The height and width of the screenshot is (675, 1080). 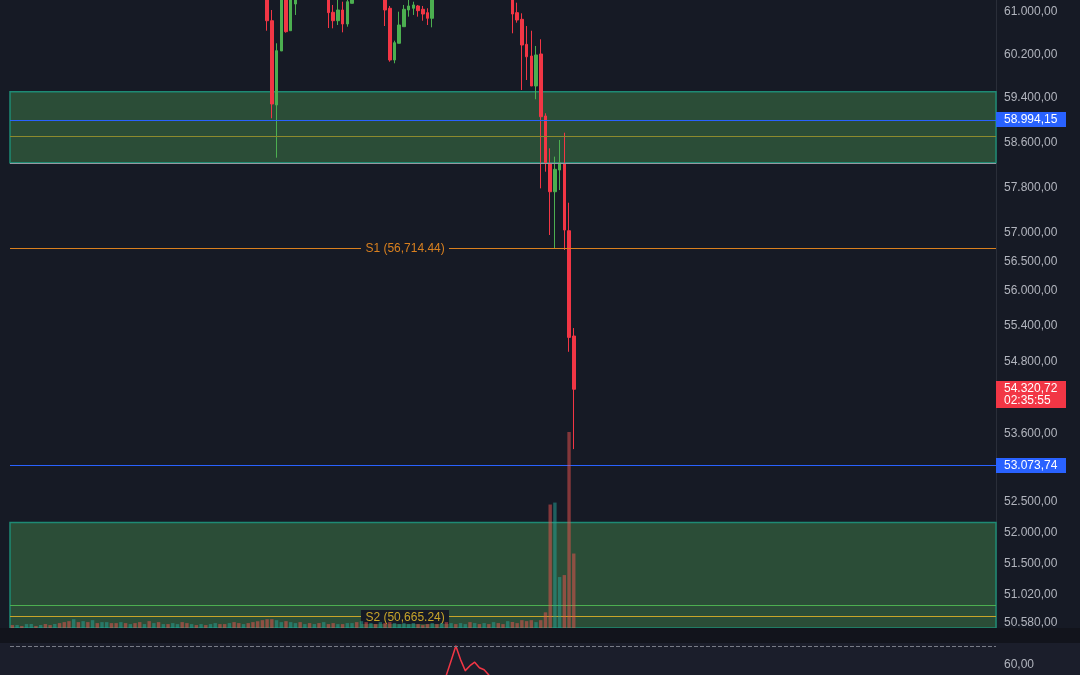 I want to click on y-tick-label: 56.000,00, so click(x=1031, y=289).